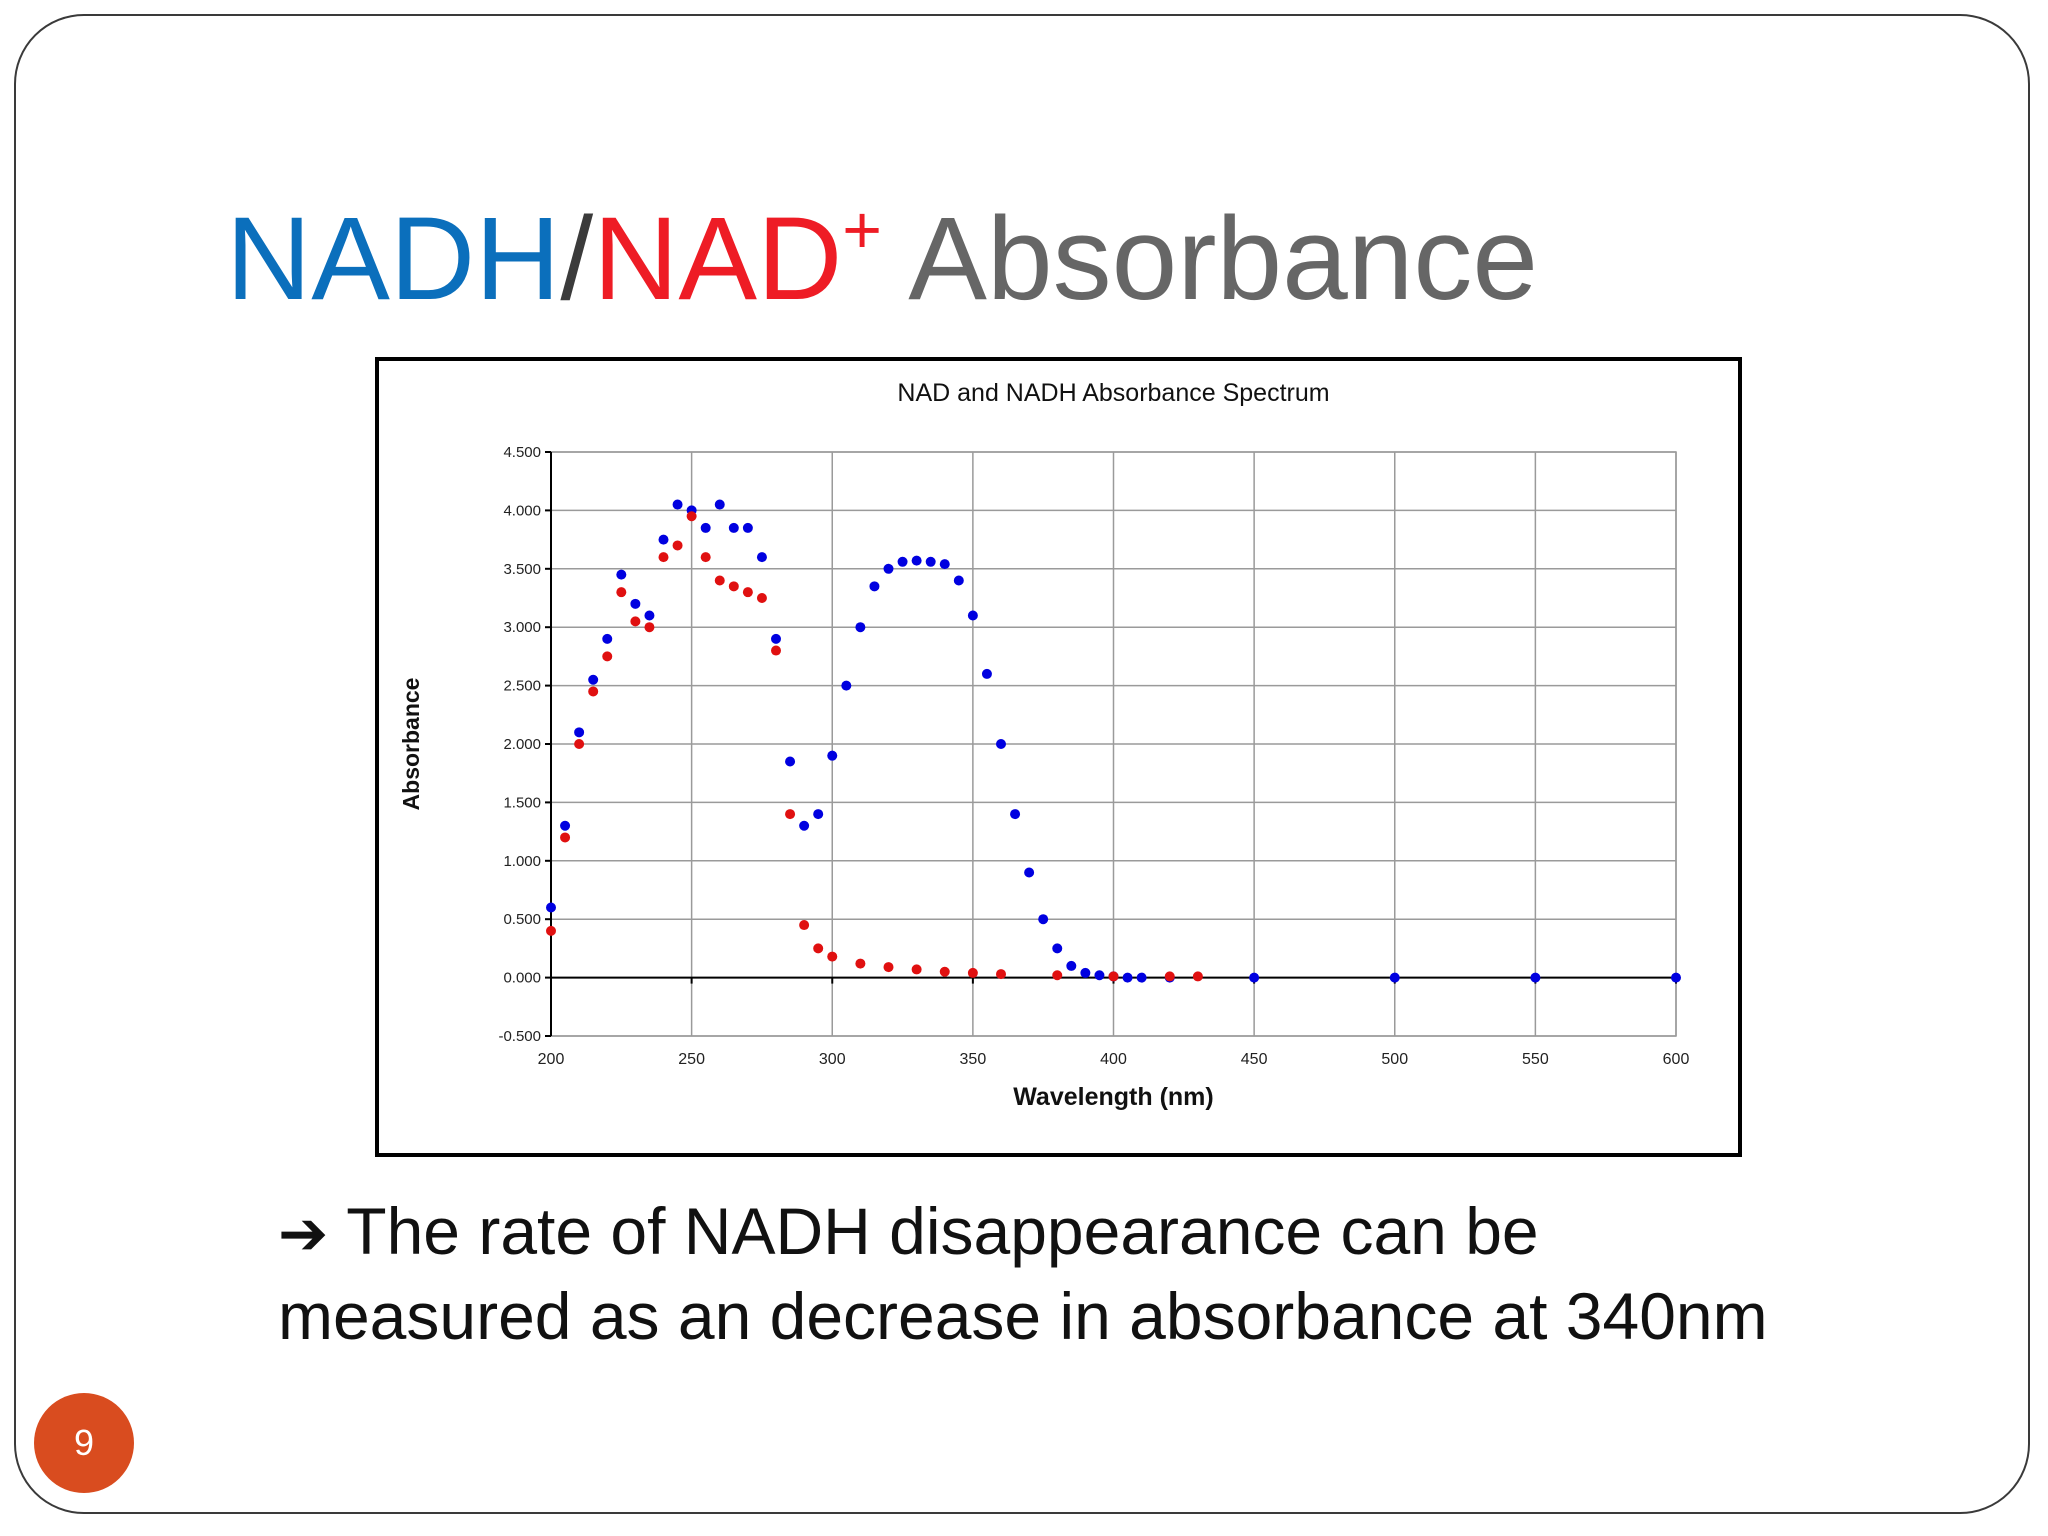  What do you see at coordinates (1394, 1059) in the screenshot?
I see `x-tick-label: 500` at bounding box center [1394, 1059].